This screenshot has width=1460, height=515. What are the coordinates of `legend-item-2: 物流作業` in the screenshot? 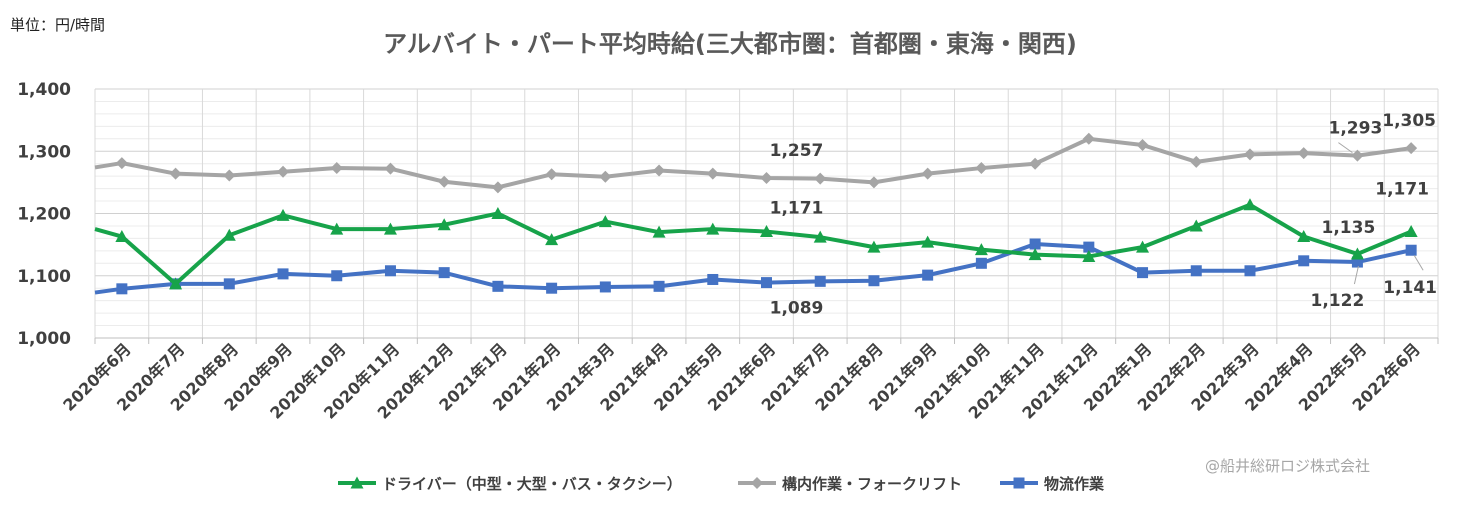 It's located at (1052, 484).